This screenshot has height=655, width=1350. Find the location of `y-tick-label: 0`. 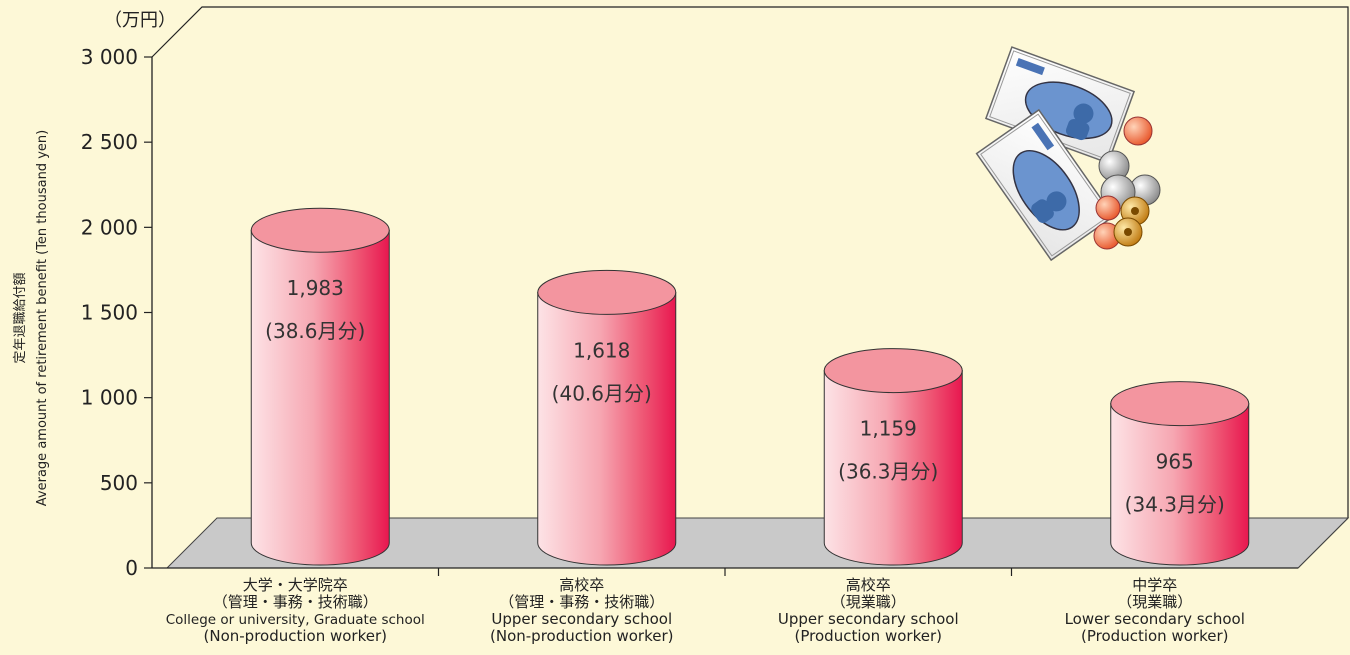

y-tick-label: 0 is located at coordinates (131, 568).